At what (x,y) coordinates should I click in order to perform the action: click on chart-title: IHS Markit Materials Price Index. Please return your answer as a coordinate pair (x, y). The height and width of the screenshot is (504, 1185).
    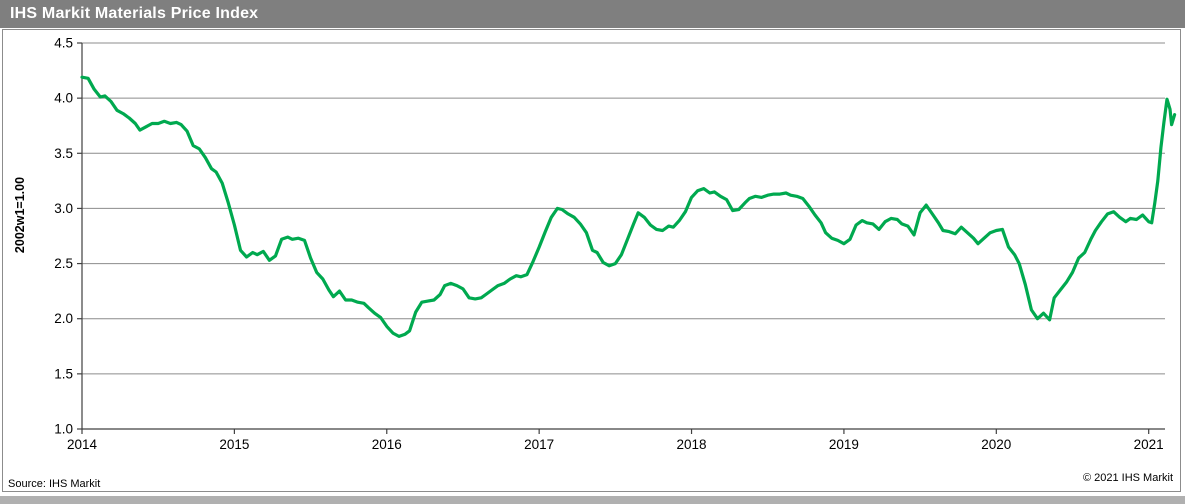
    Looking at the image, I should click on (134, 13).